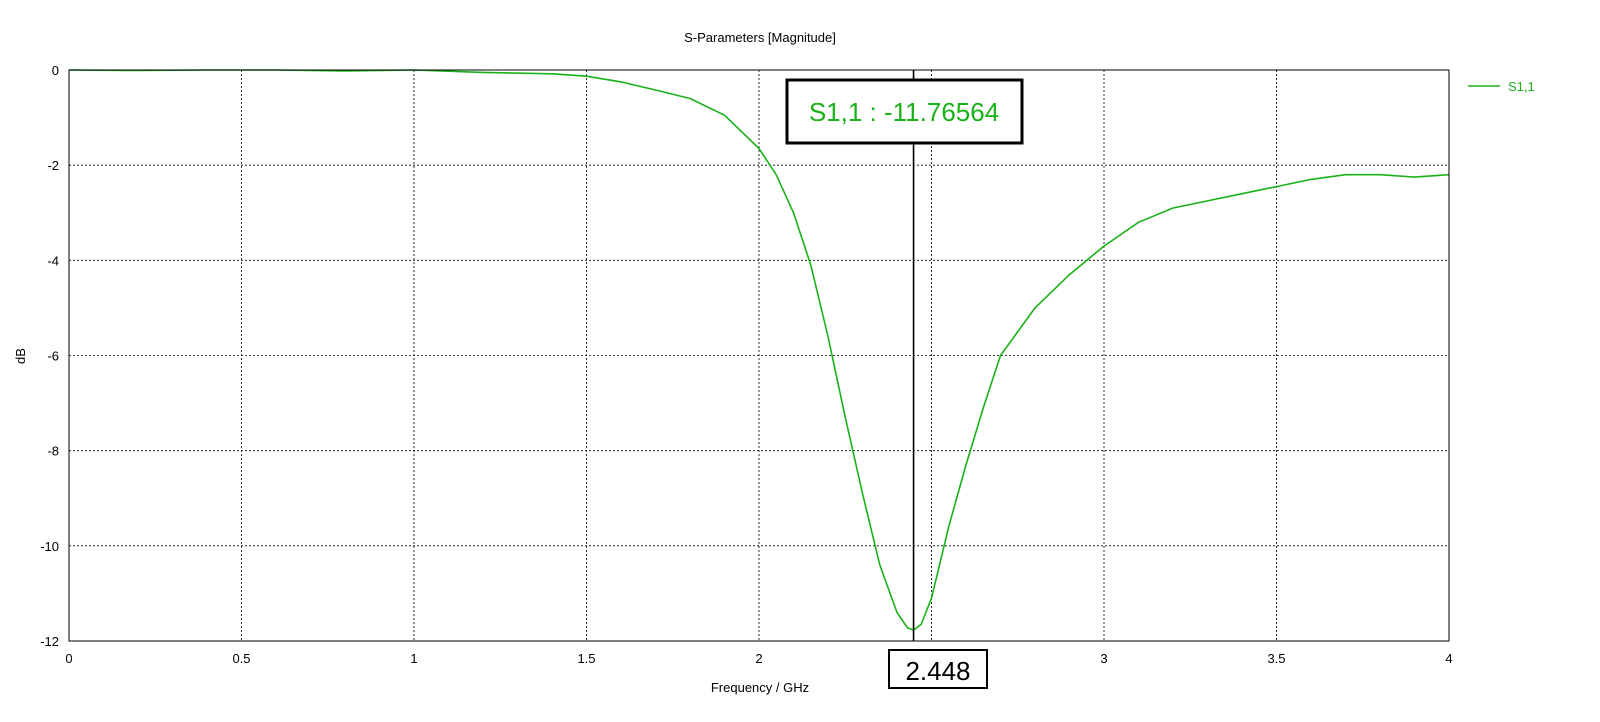 The image size is (1600, 722). What do you see at coordinates (68, 658) in the screenshot?
I see `x-tick-label: 0` at bounding box center [68, 658].